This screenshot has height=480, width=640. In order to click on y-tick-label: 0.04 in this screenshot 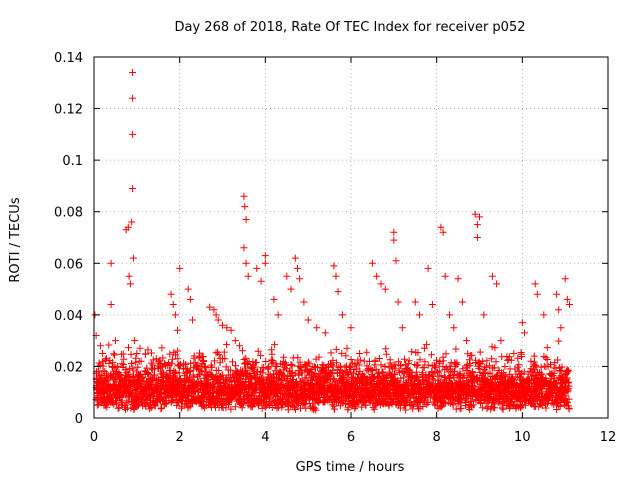, I will do `click(68, 316)`.